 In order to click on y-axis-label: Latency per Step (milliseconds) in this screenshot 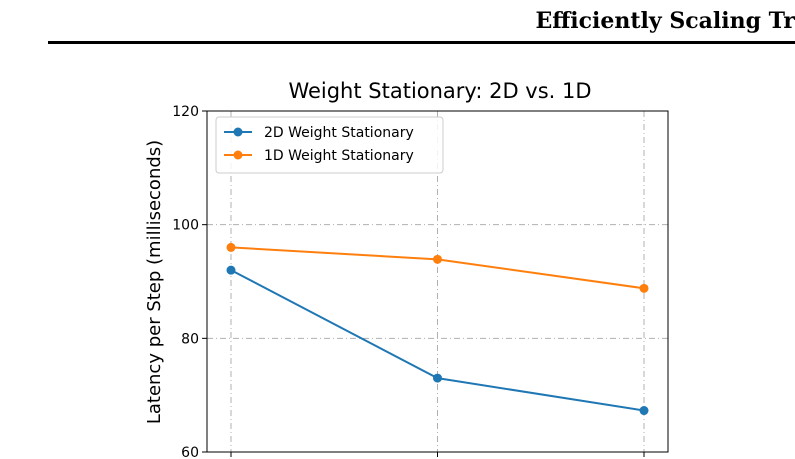, I will do `click(154, 282)`.